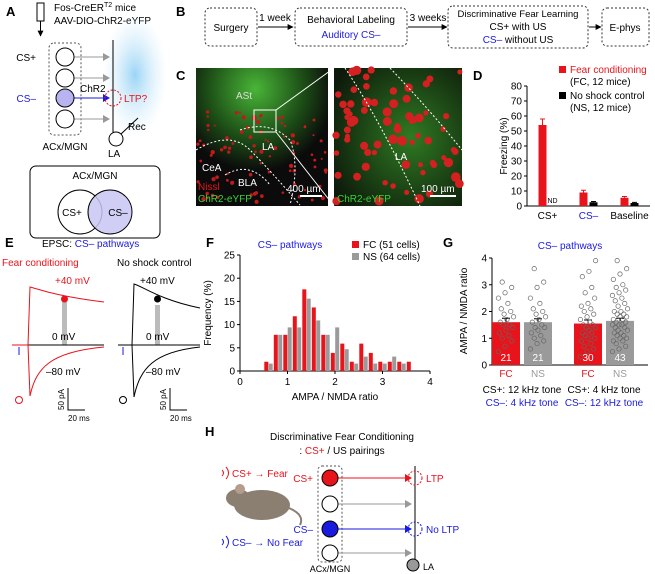  What do you see at coordinates (304, 530) in the screenshot?
I see `input-label: CS–` at bounding box center [304, 530].